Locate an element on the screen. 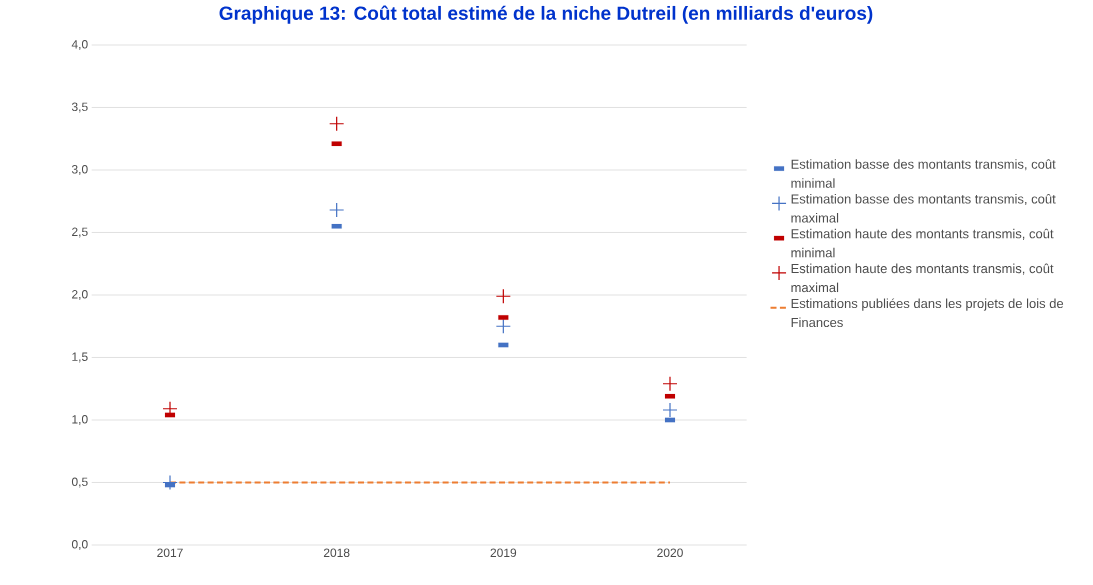 This screenshot has height=585, width=1093. x-tick-label: 2019 is located at coordinates (503, 553).